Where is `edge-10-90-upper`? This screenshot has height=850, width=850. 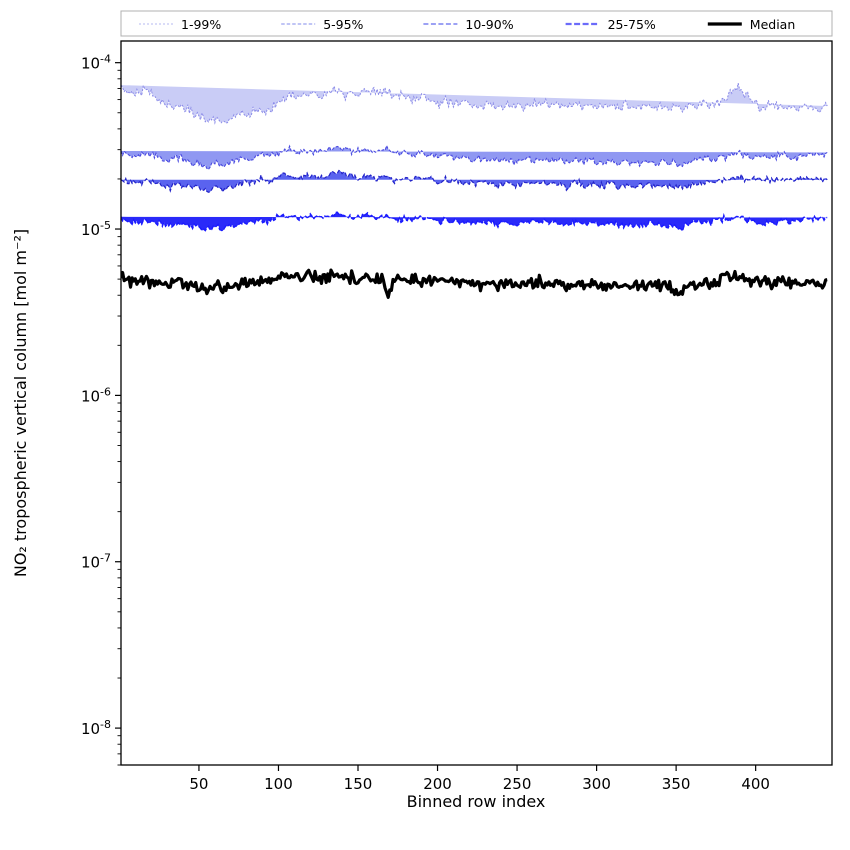
edge-10-90-upper is located at coordinates (474, 181).